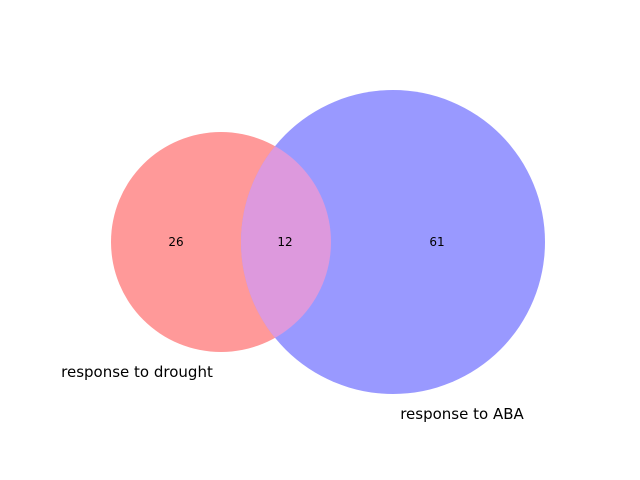  What do you see at coordinates (137, 372) in the screenshot?
I see `set-drought-label: response to drought` at bounding box center [137, 372].